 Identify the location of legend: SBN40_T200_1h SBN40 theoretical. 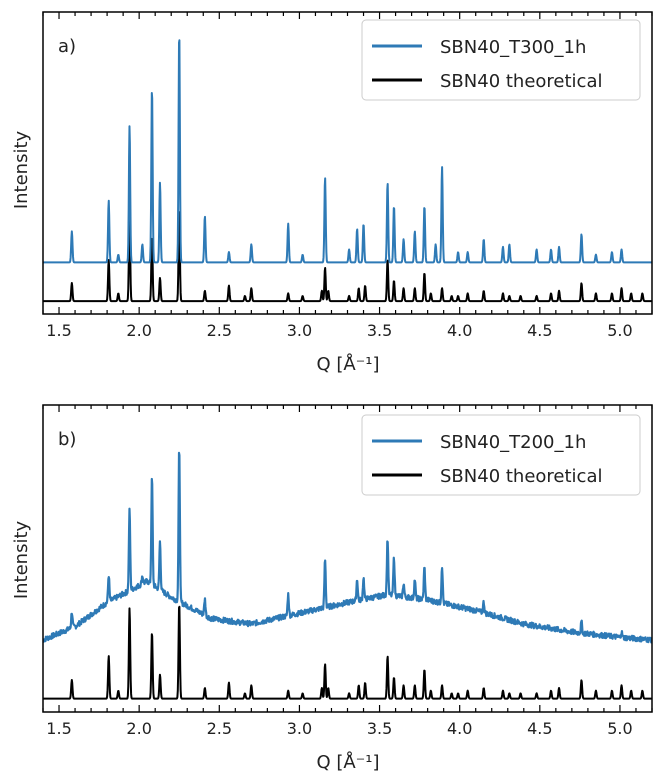
(501, 455).